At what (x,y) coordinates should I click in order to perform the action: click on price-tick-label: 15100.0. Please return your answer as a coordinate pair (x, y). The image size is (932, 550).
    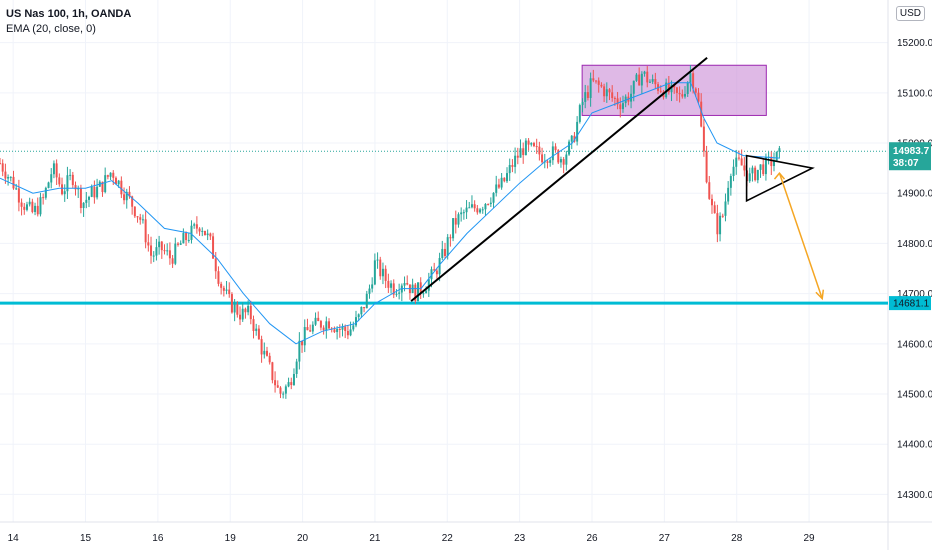
    Looking at the image, I should click on (914, 93).